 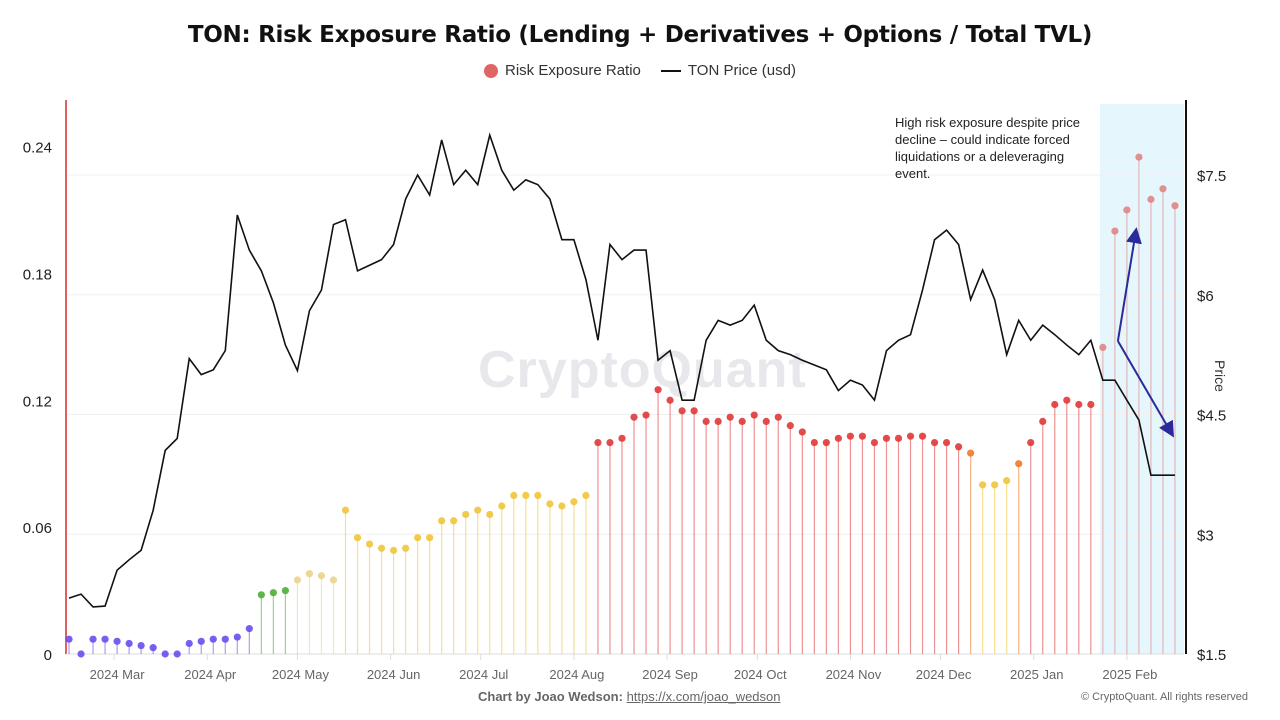 What do you see at coordinates (703, 696) in the screenshot?
I see `credit-link: https://x.com/joao_wedson` at bounding box center [703, 696].